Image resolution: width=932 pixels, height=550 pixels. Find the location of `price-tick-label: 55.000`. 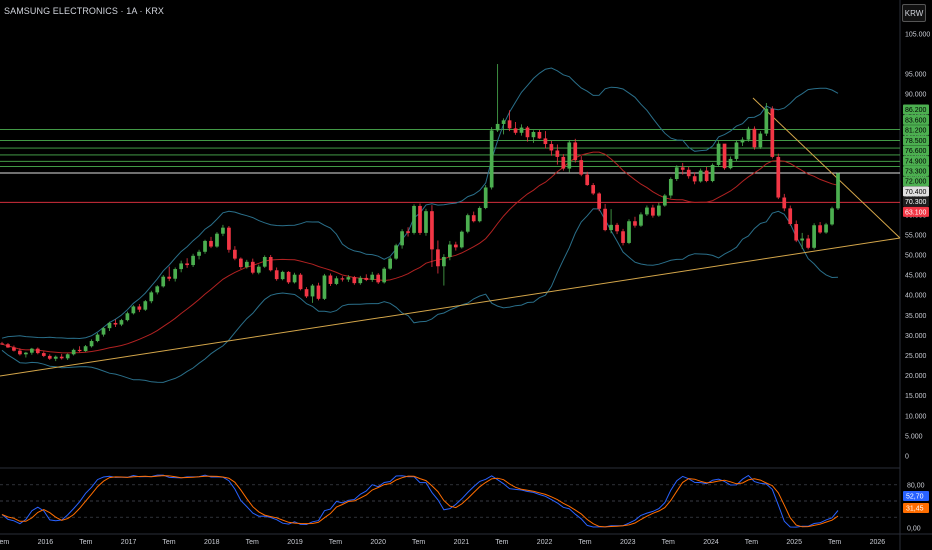

price-tick-label: 55.000 is located at coordinates (916, 235).